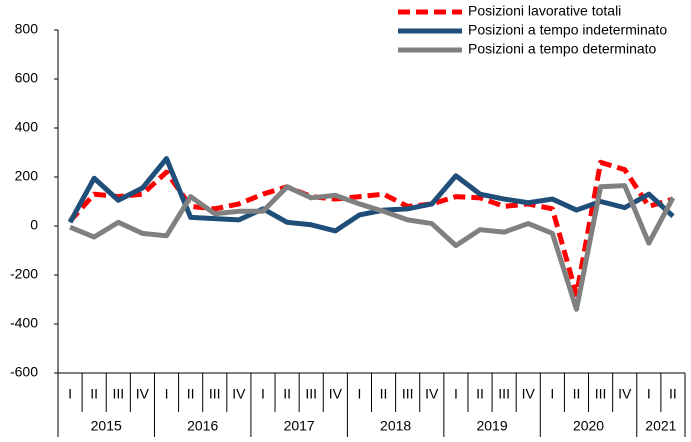  Describe the element at coordinates (24, 274) in the screenshot. I see `y-tick-label: -200` at that location.